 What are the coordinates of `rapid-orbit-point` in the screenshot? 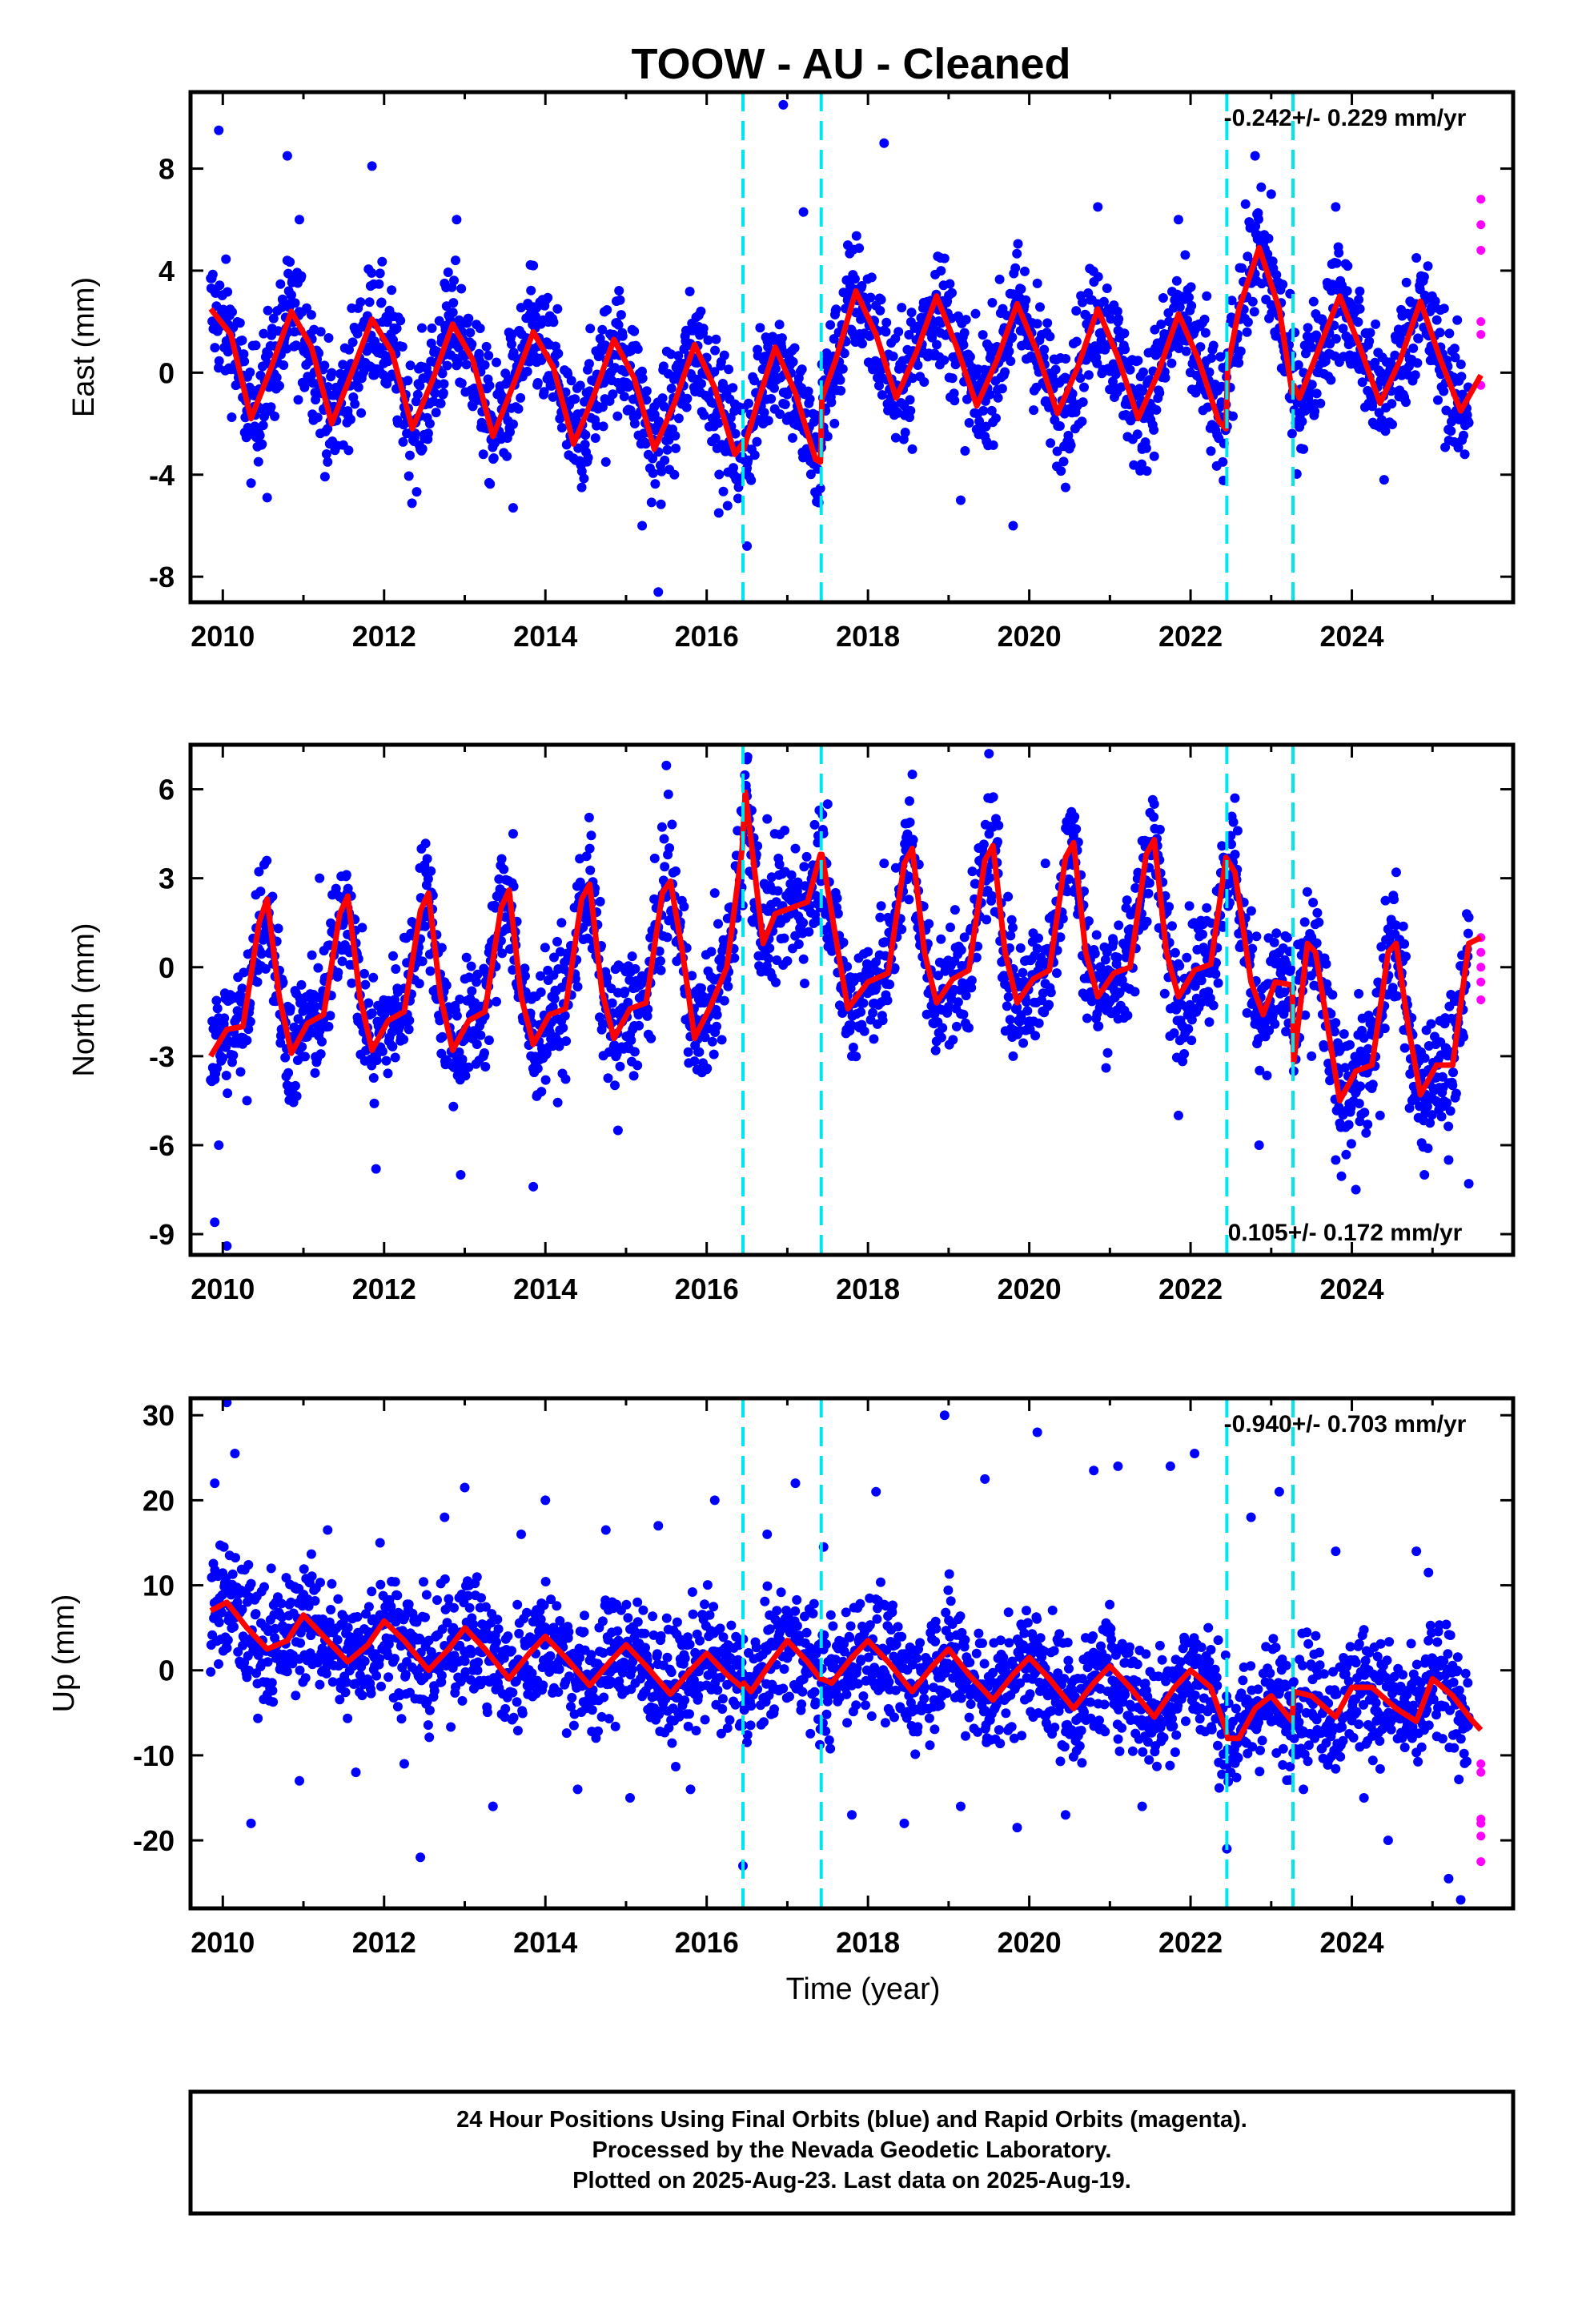 It's located at (1481, 199).